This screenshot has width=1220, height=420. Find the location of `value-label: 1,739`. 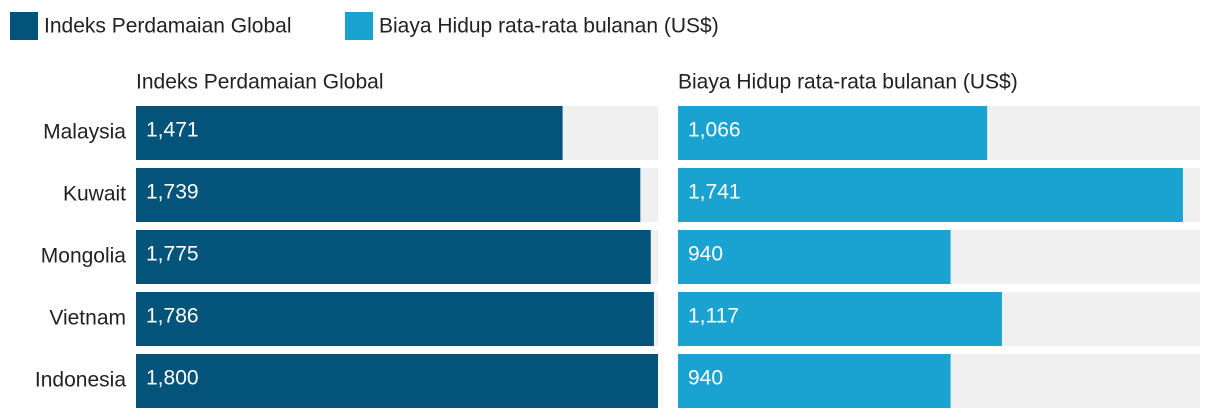

value-label: 1,739 is located at coordinates (172, 192).